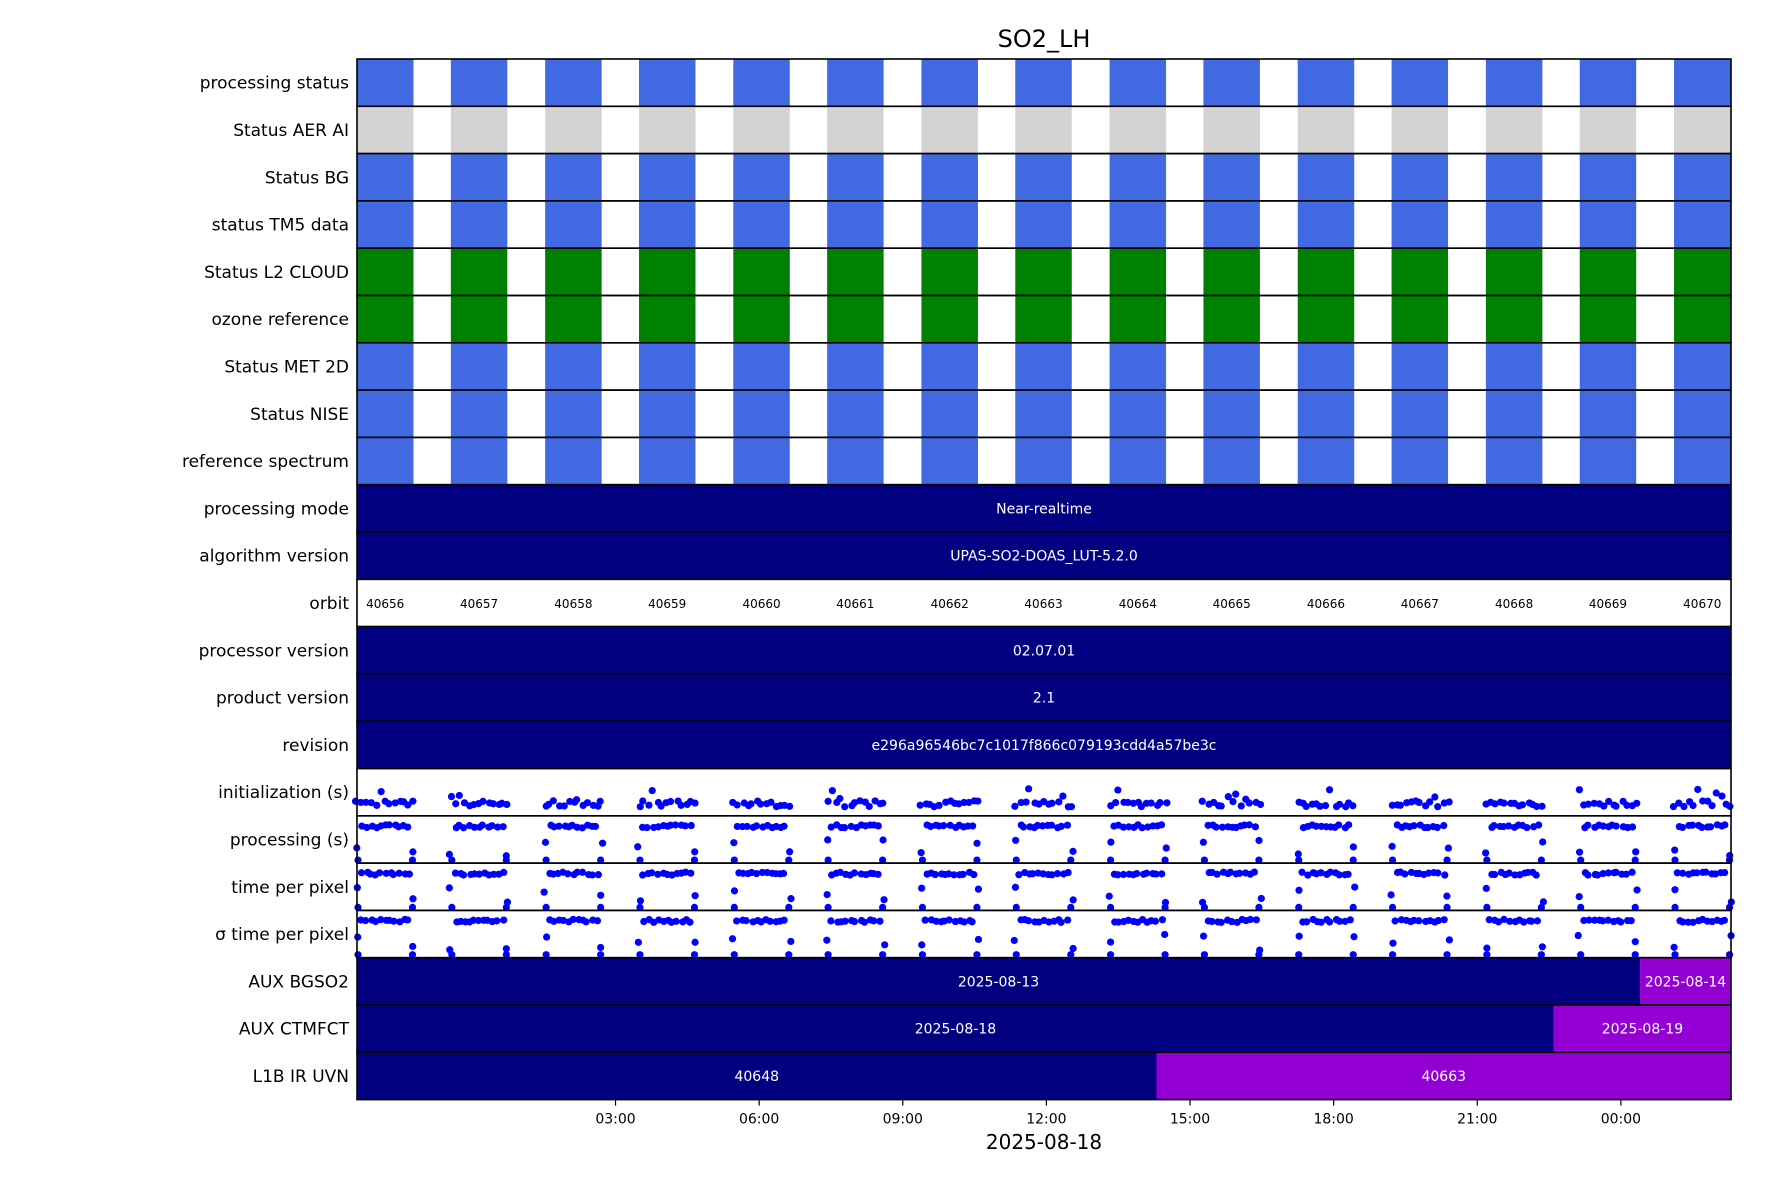 This screenshot has height=1181, width=1771. What do you see at coordinates (971, 319) in the screenshot?
I see `row-ozone-reference: ozone reference` at bounding box center [971, 319].